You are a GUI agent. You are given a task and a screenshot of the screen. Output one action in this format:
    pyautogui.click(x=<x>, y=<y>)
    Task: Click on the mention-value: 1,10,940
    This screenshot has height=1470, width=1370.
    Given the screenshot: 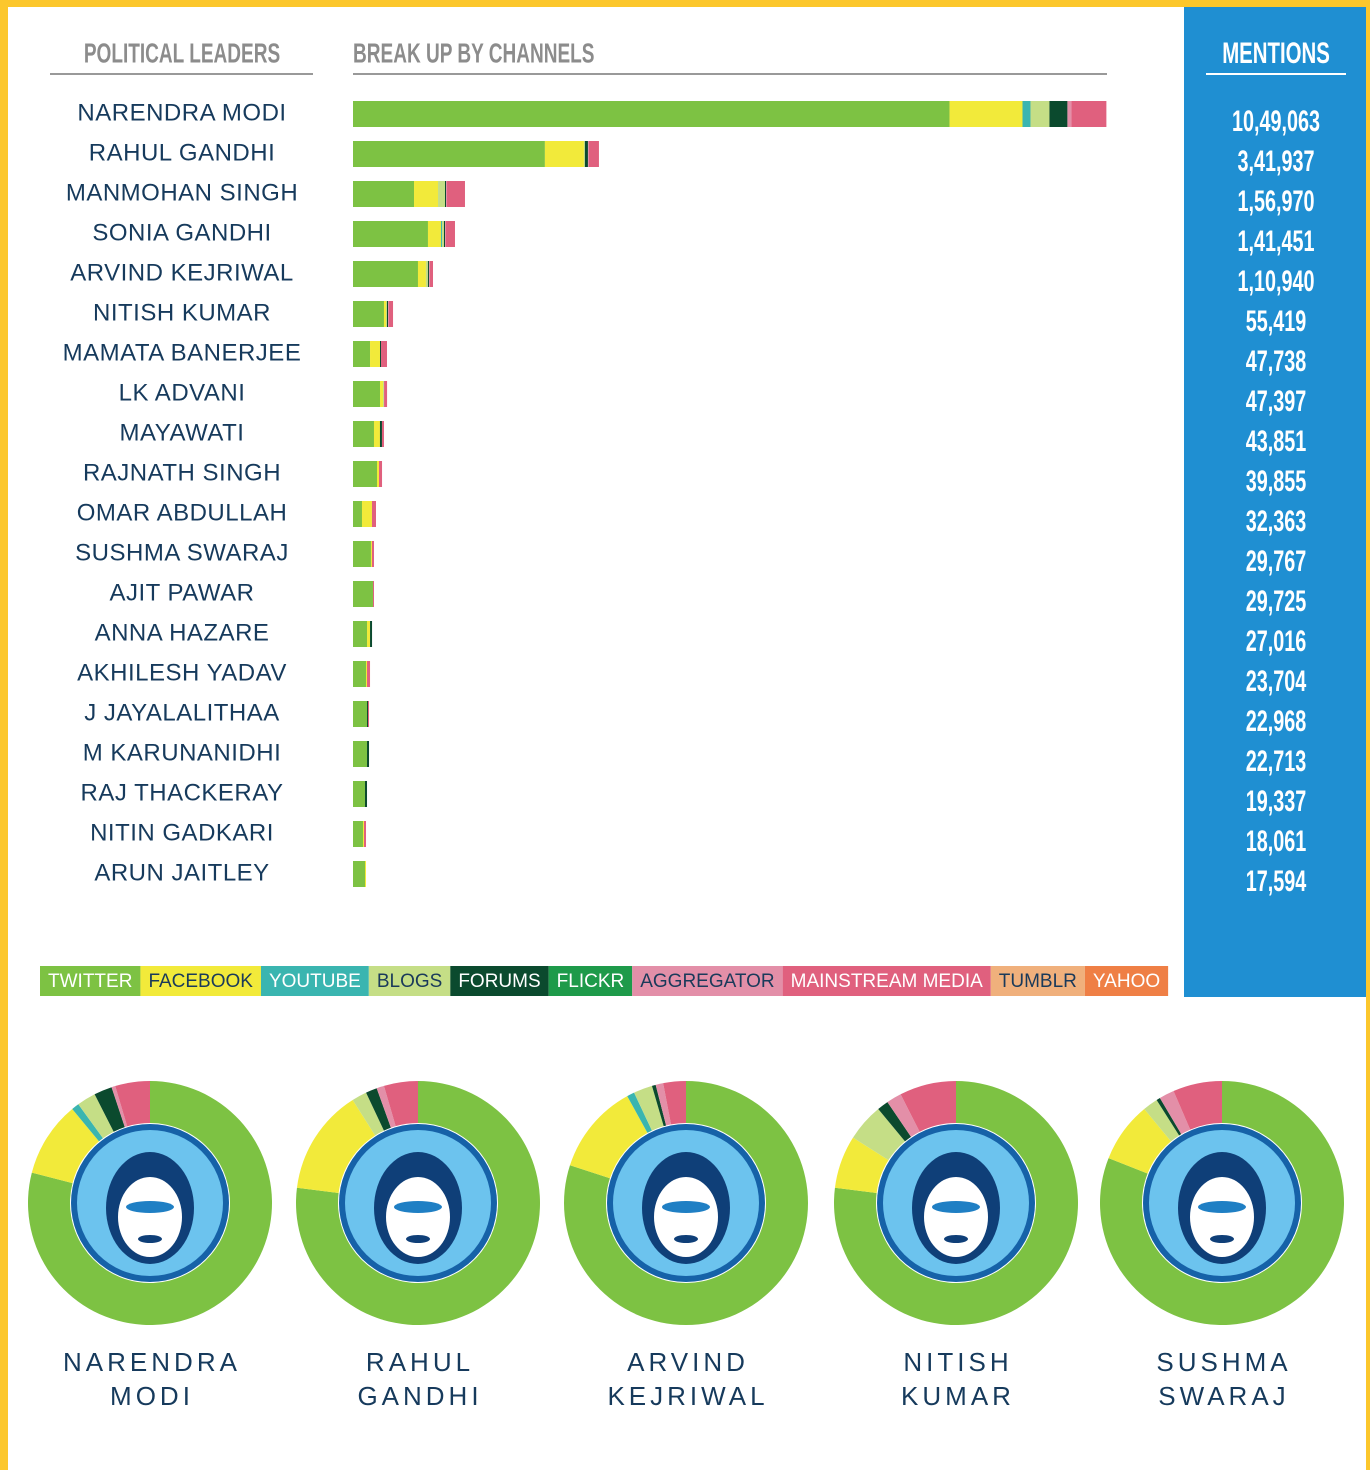 What is the action you would take?
    pyautogui.click(x=1275, y=281)
    